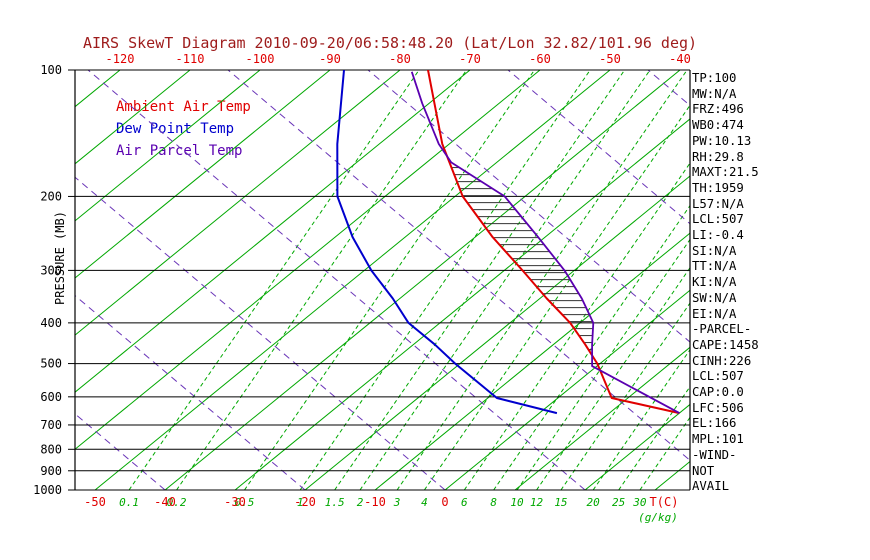 This screenshot has width=870, height=560. Describe the element at coordinates (714, 454) in the screenshot. I see `stat-line: -WIND-` at that location.